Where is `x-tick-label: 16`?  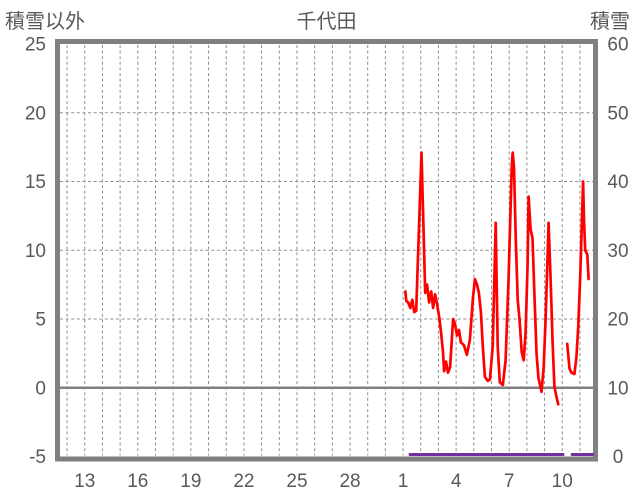
x-tick-label: 16 is located at coordinates (137, 481).